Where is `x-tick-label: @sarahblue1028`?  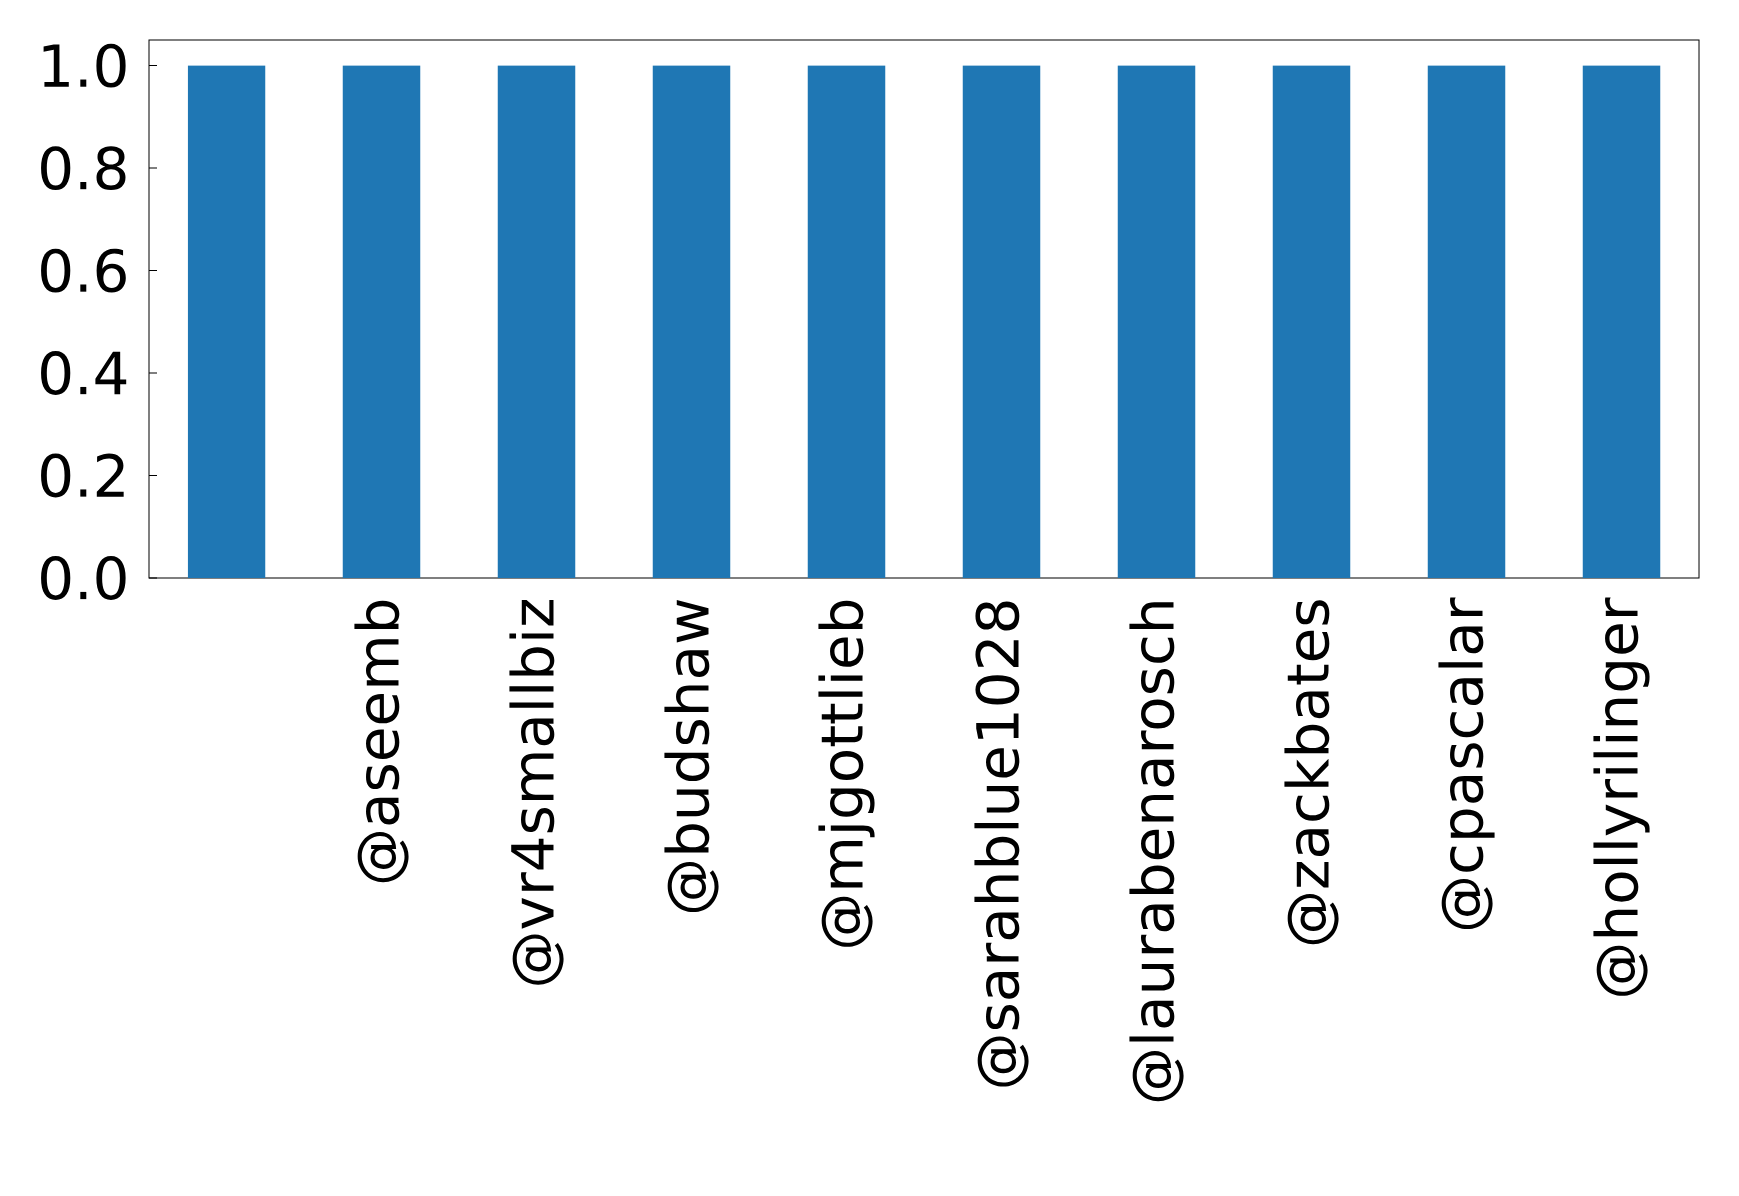 x-tick-label: @sarahblue1028 is located at coordinates (1001, 844).